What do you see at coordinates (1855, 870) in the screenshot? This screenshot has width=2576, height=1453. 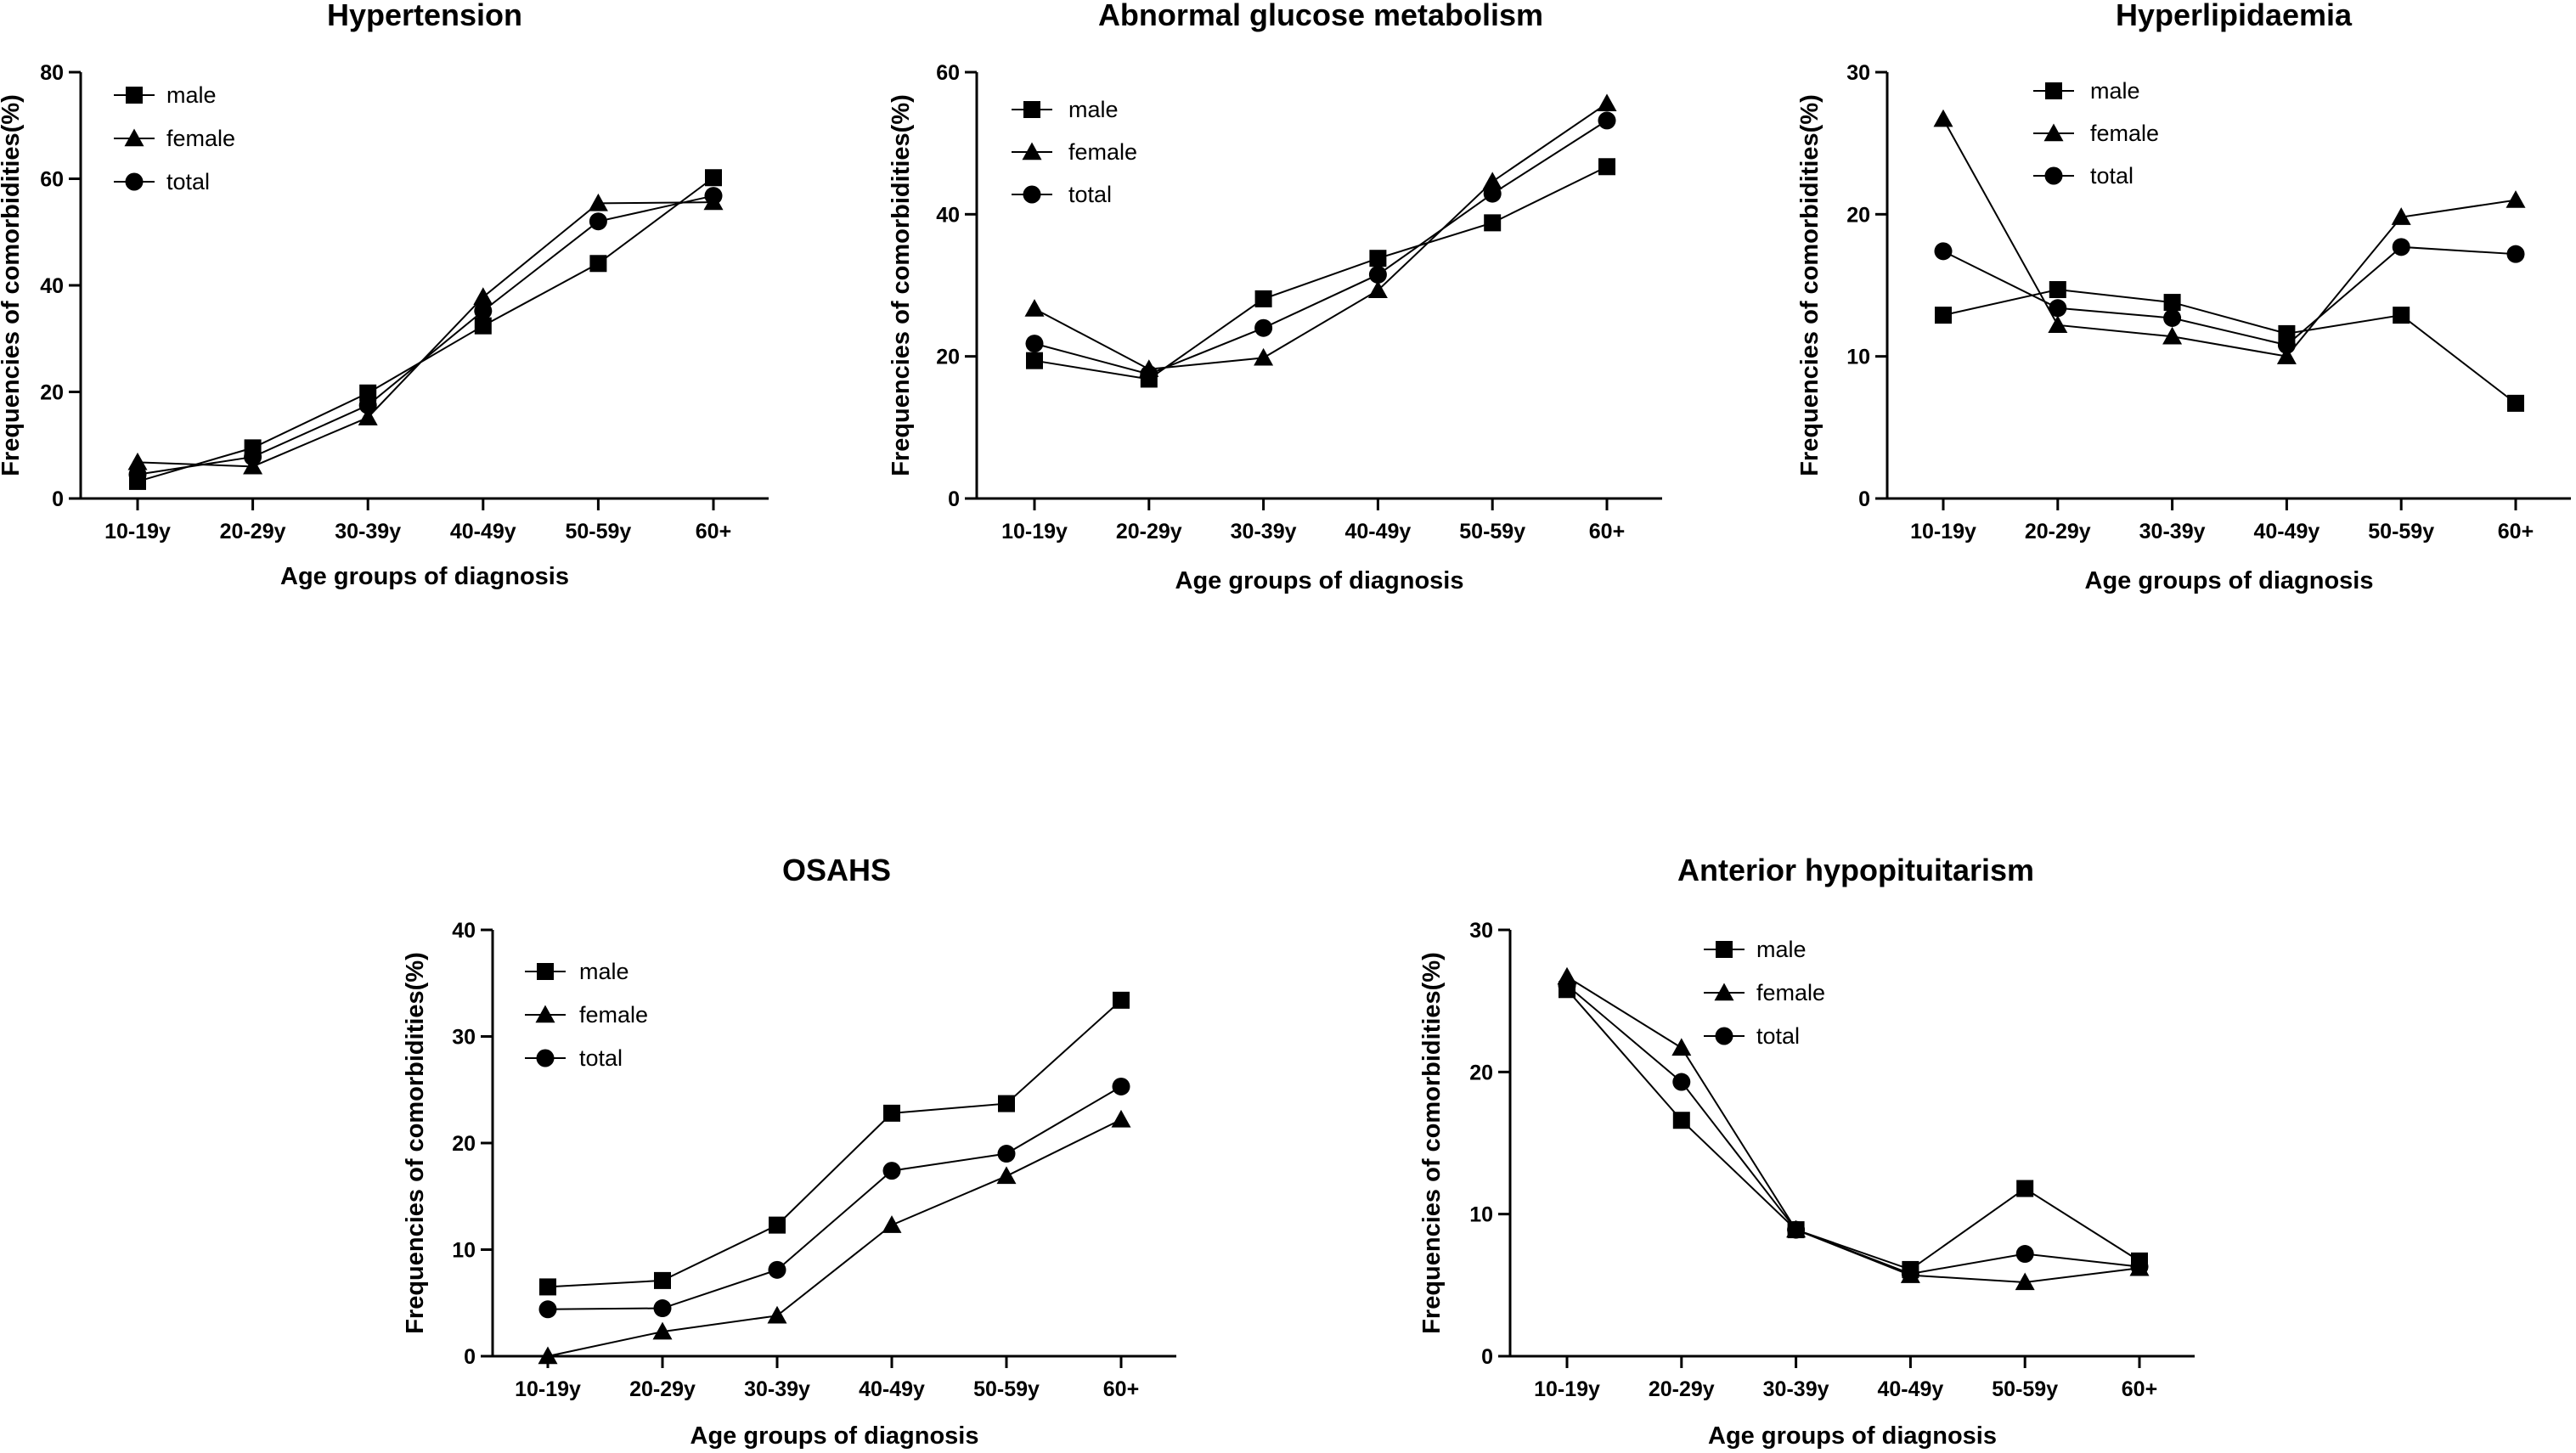 I see `chart-title: Anterior hypopituitarism` at bounding box center [1855, 870].